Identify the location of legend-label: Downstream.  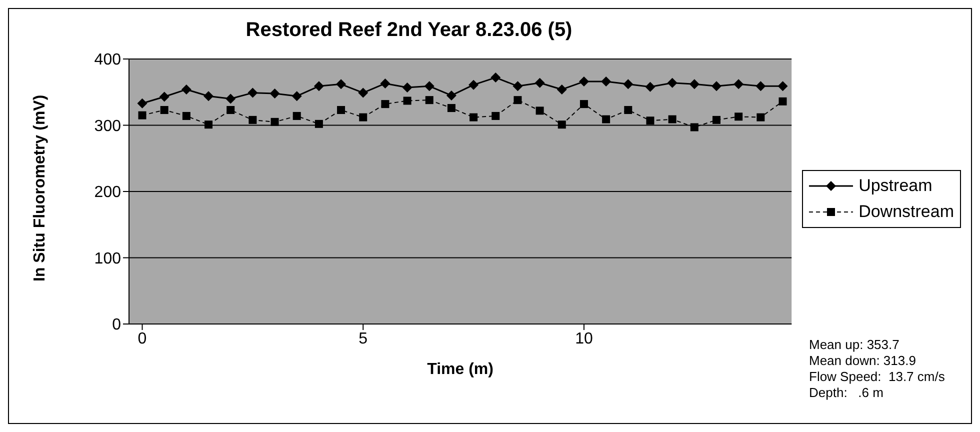
(906, 212).